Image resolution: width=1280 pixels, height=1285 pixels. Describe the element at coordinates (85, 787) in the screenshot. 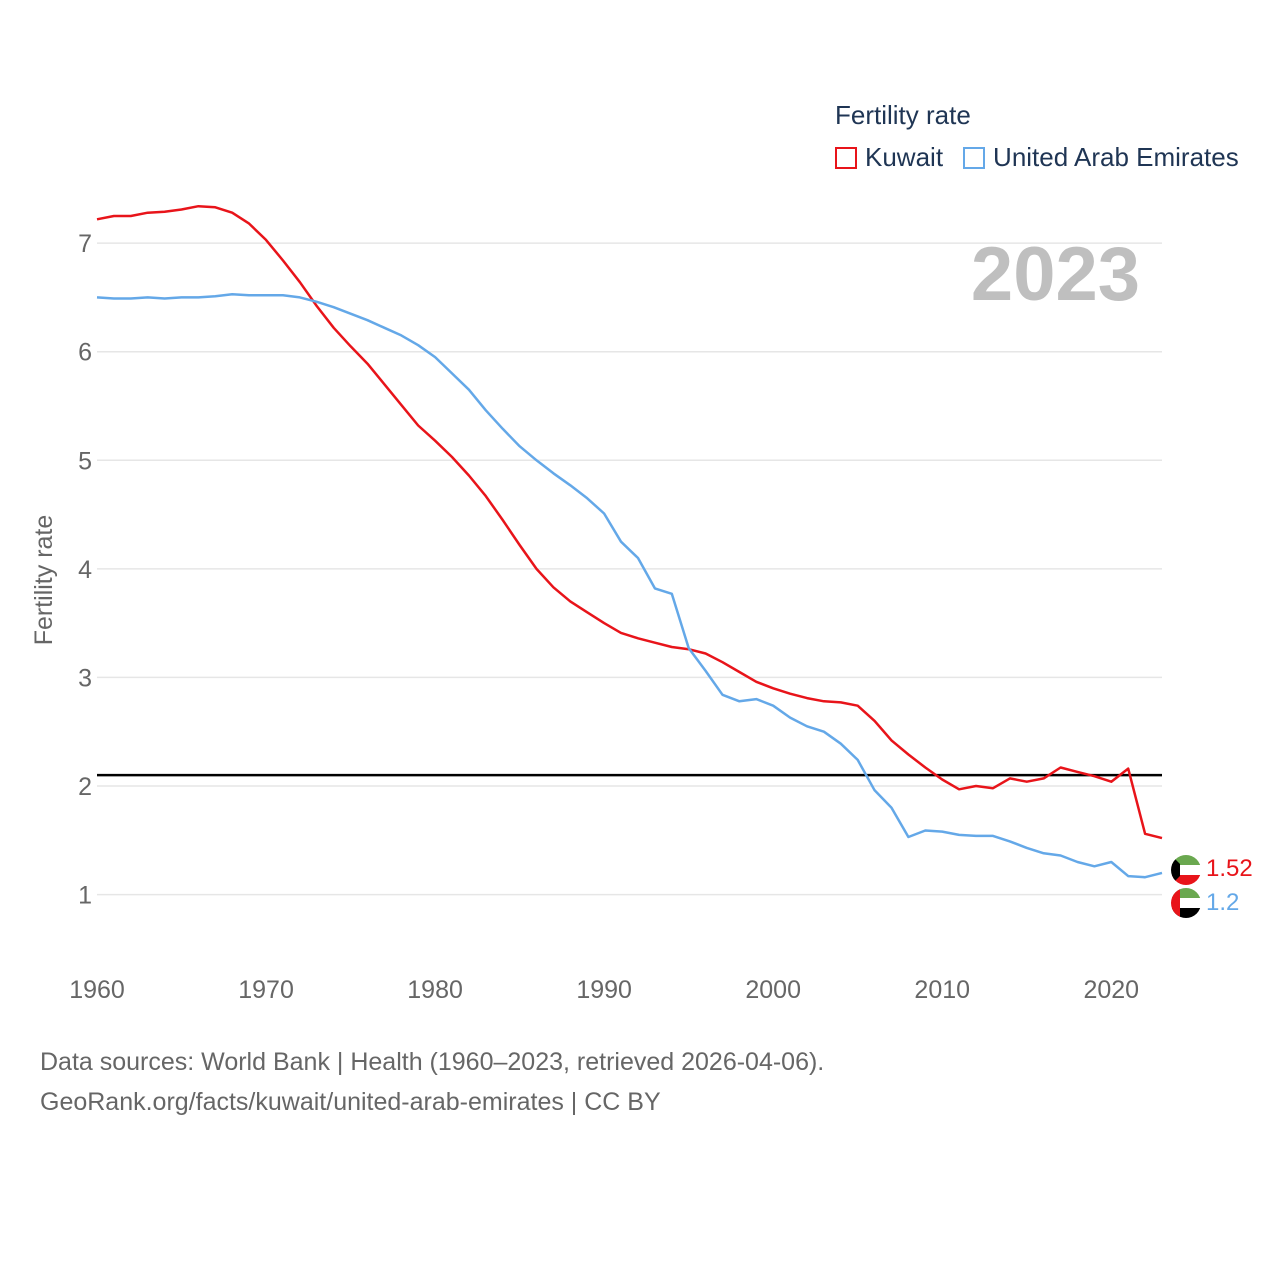

I see `y-tick-label: 2` at that location.